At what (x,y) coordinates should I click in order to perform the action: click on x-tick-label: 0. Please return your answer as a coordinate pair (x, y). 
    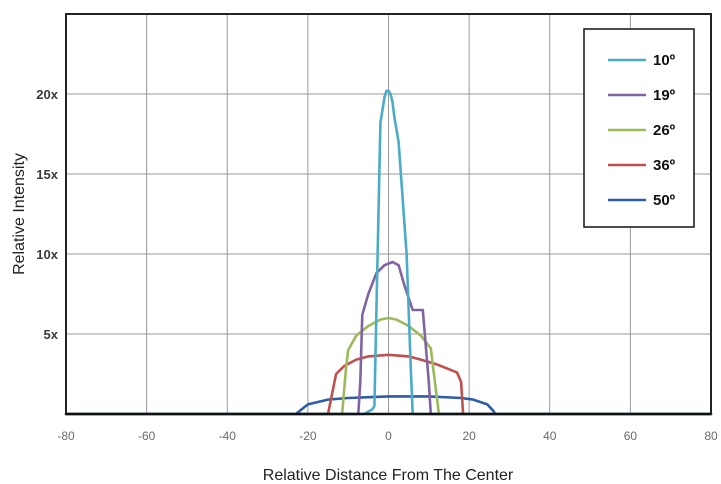
    Looking at the image, I should click on (388, 436).